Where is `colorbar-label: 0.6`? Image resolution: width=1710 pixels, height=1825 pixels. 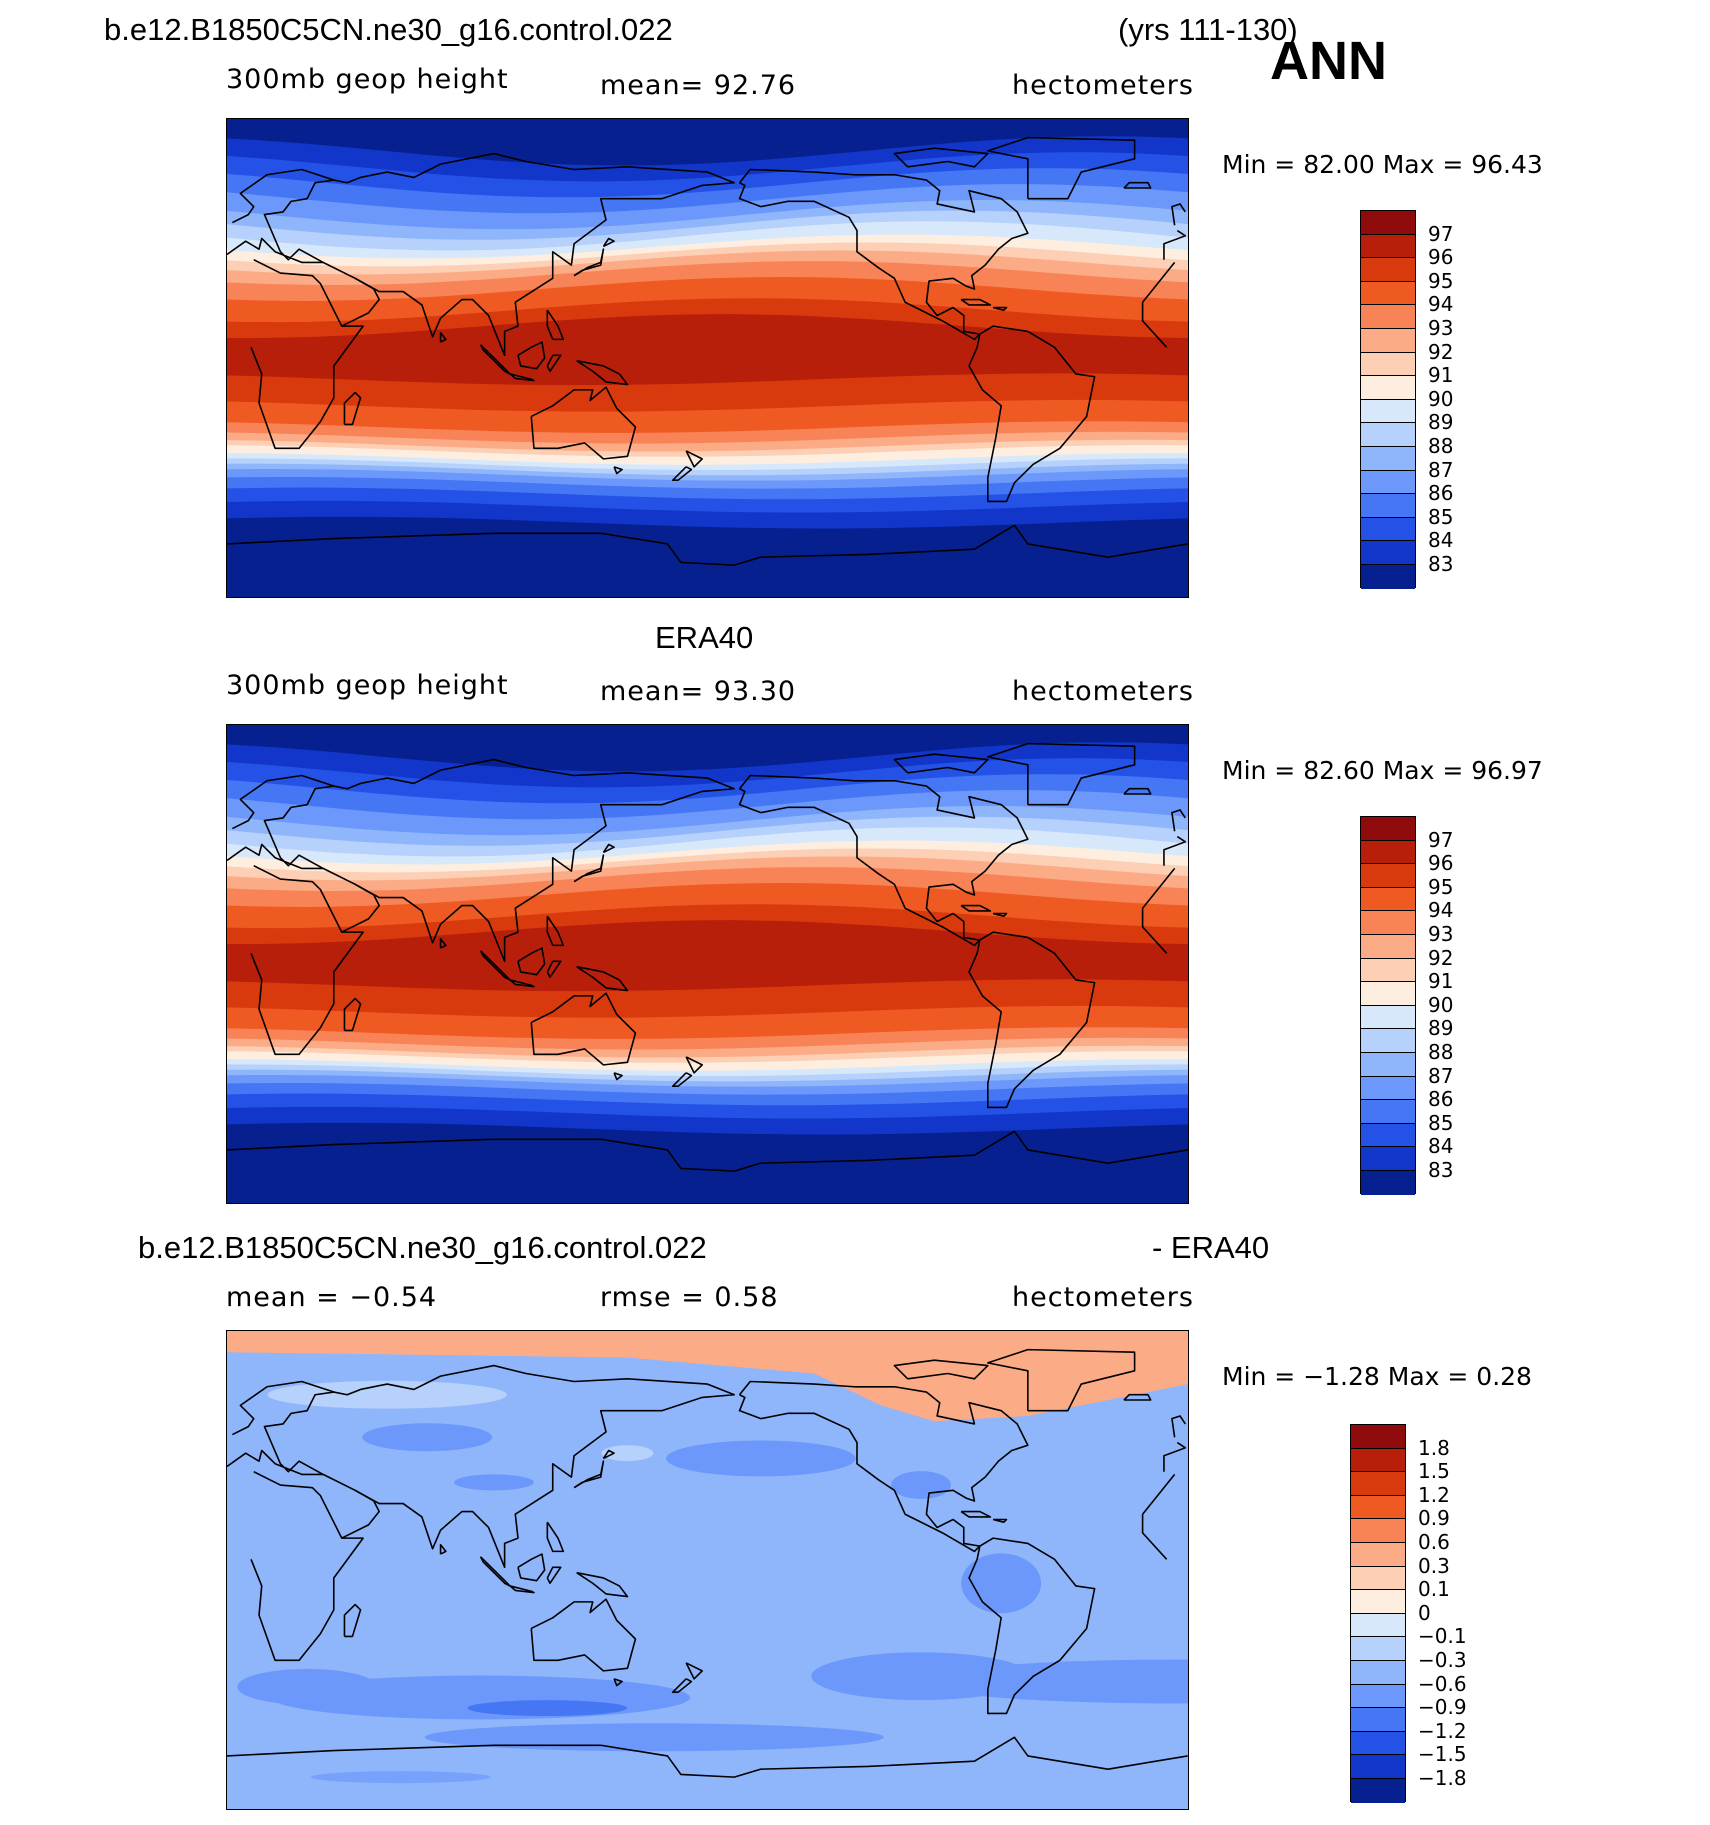 colorbar-label: 0.6 is located at coordinates (1434, 1542).